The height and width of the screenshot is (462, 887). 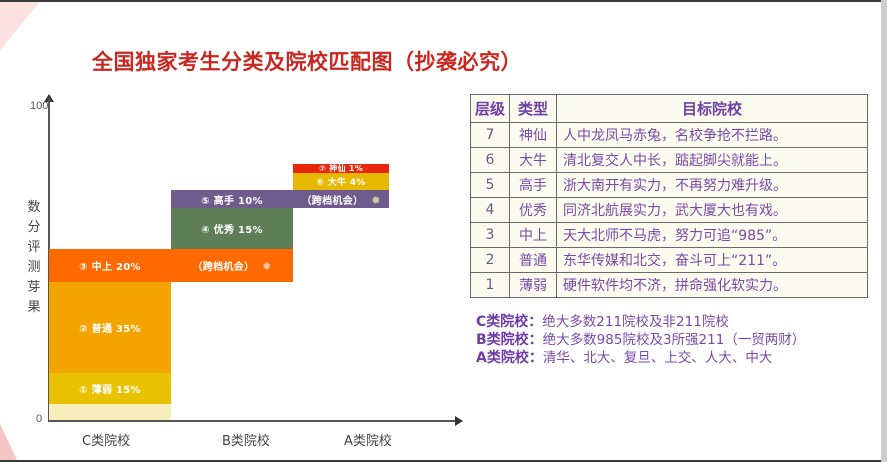 What do you see at coordinates (712, 260) in the screenshot?
I see `cell-target: 东华传媒和北交，奋斗可上“211”。` at bounding box center [712, 260].